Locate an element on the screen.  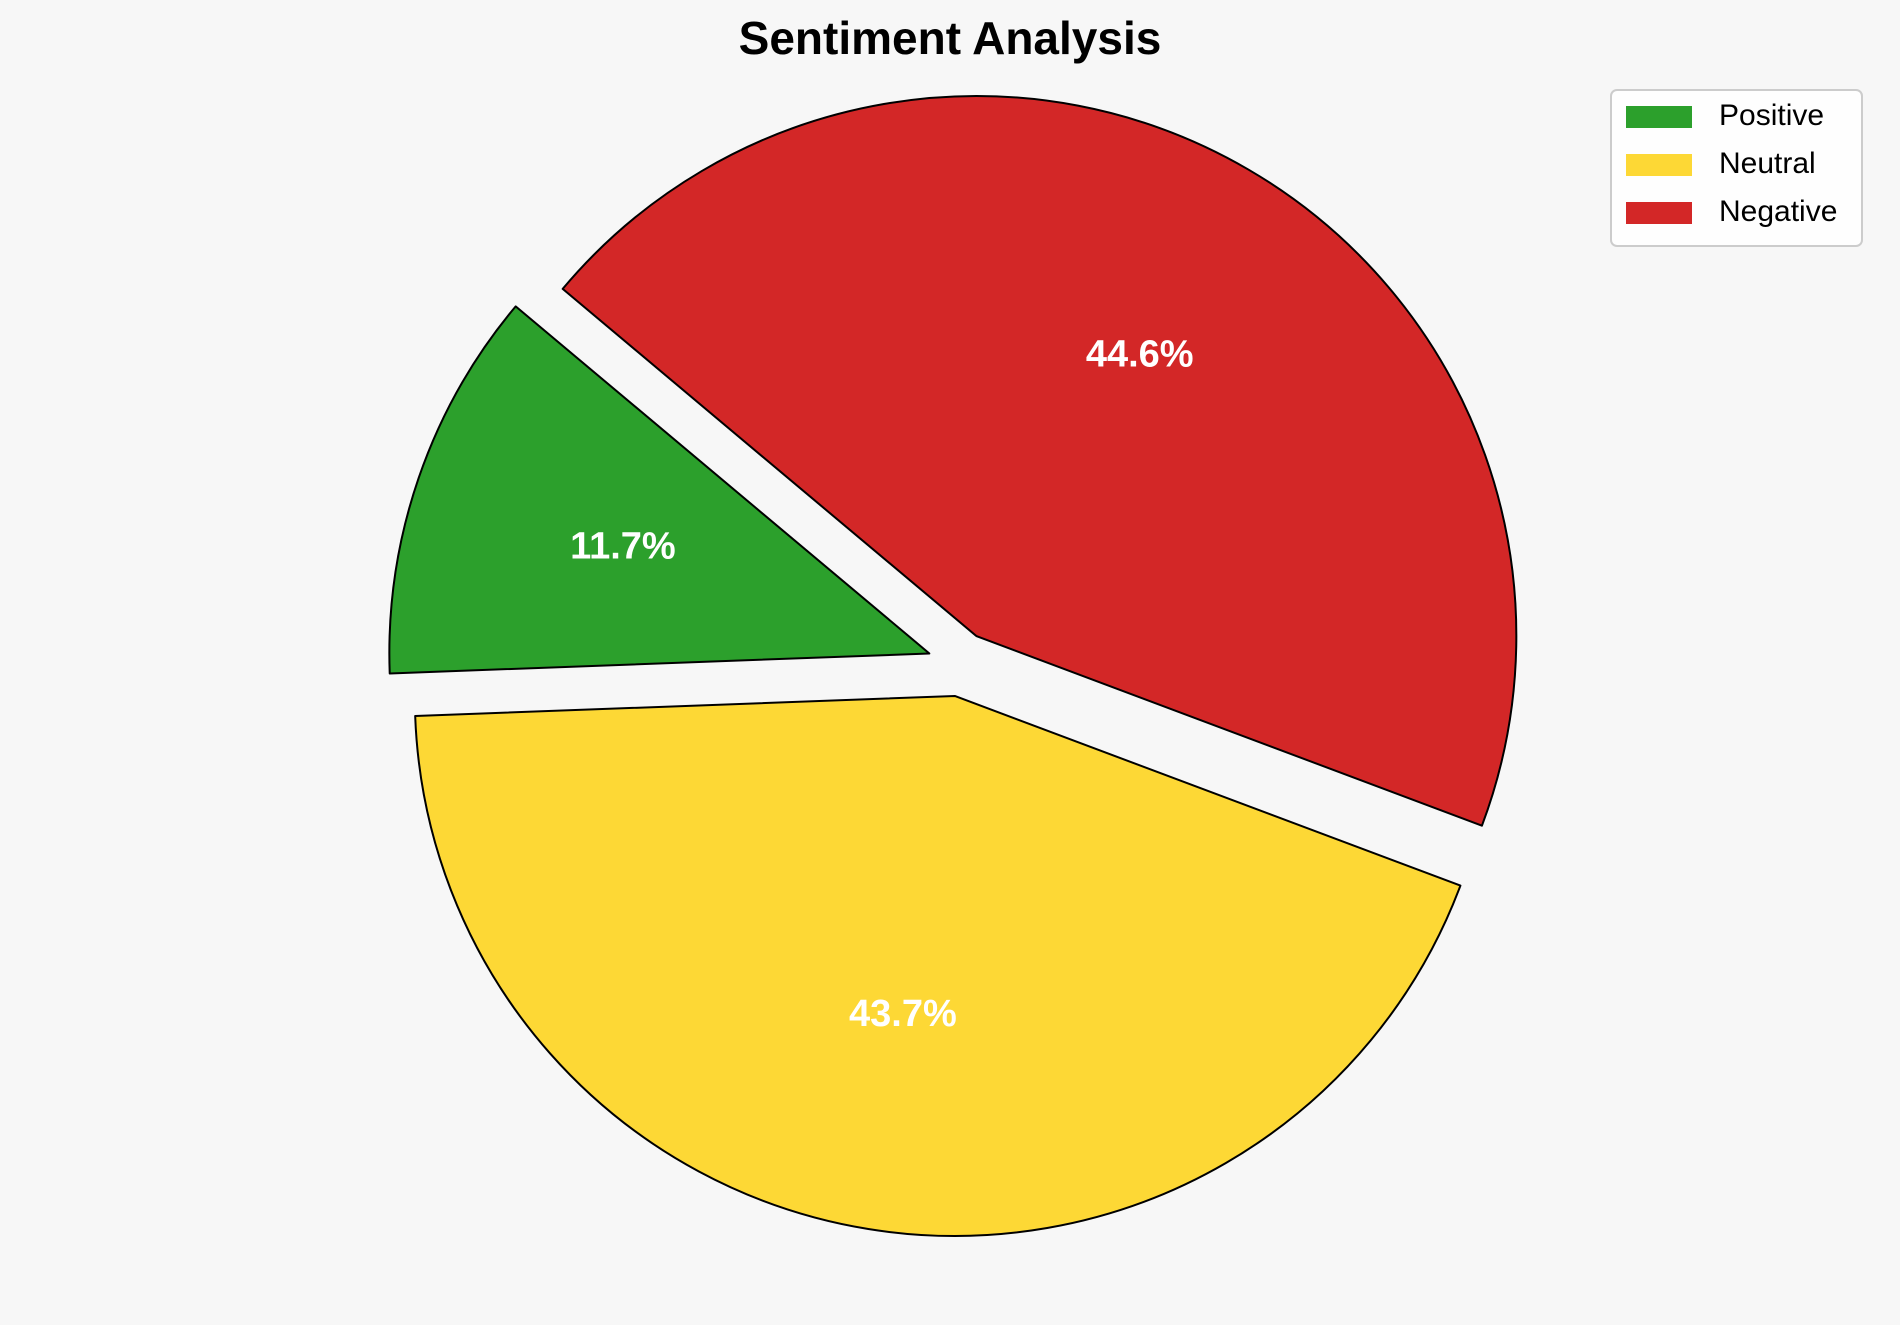
legend: Positive Neutral Negative is located at coordinates (1736, 168).